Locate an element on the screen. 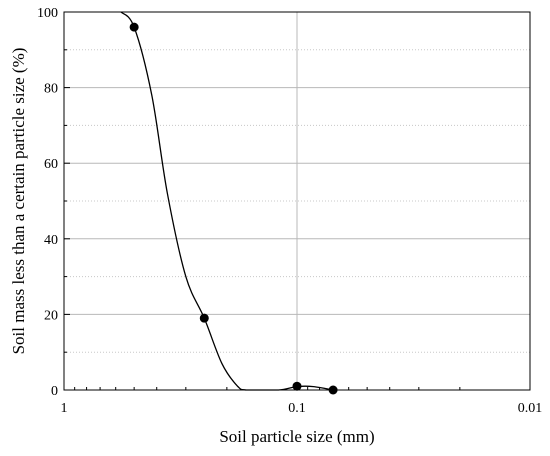 Image resolution: width=550 pixels, height=456 pixels. y-tick-label: 0 is located at coordinates (54, 391).